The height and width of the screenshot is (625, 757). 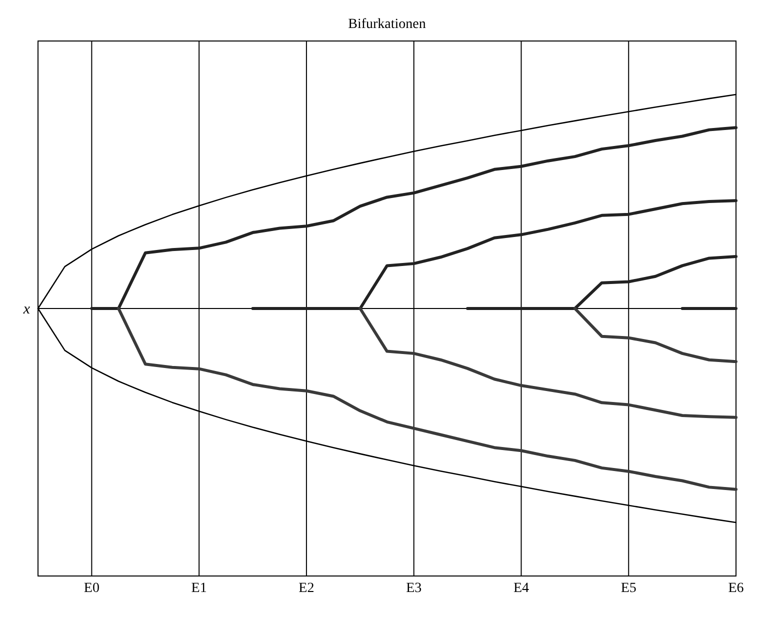 I want to click on x-tick-label: E2, so click(x=306, y=588).